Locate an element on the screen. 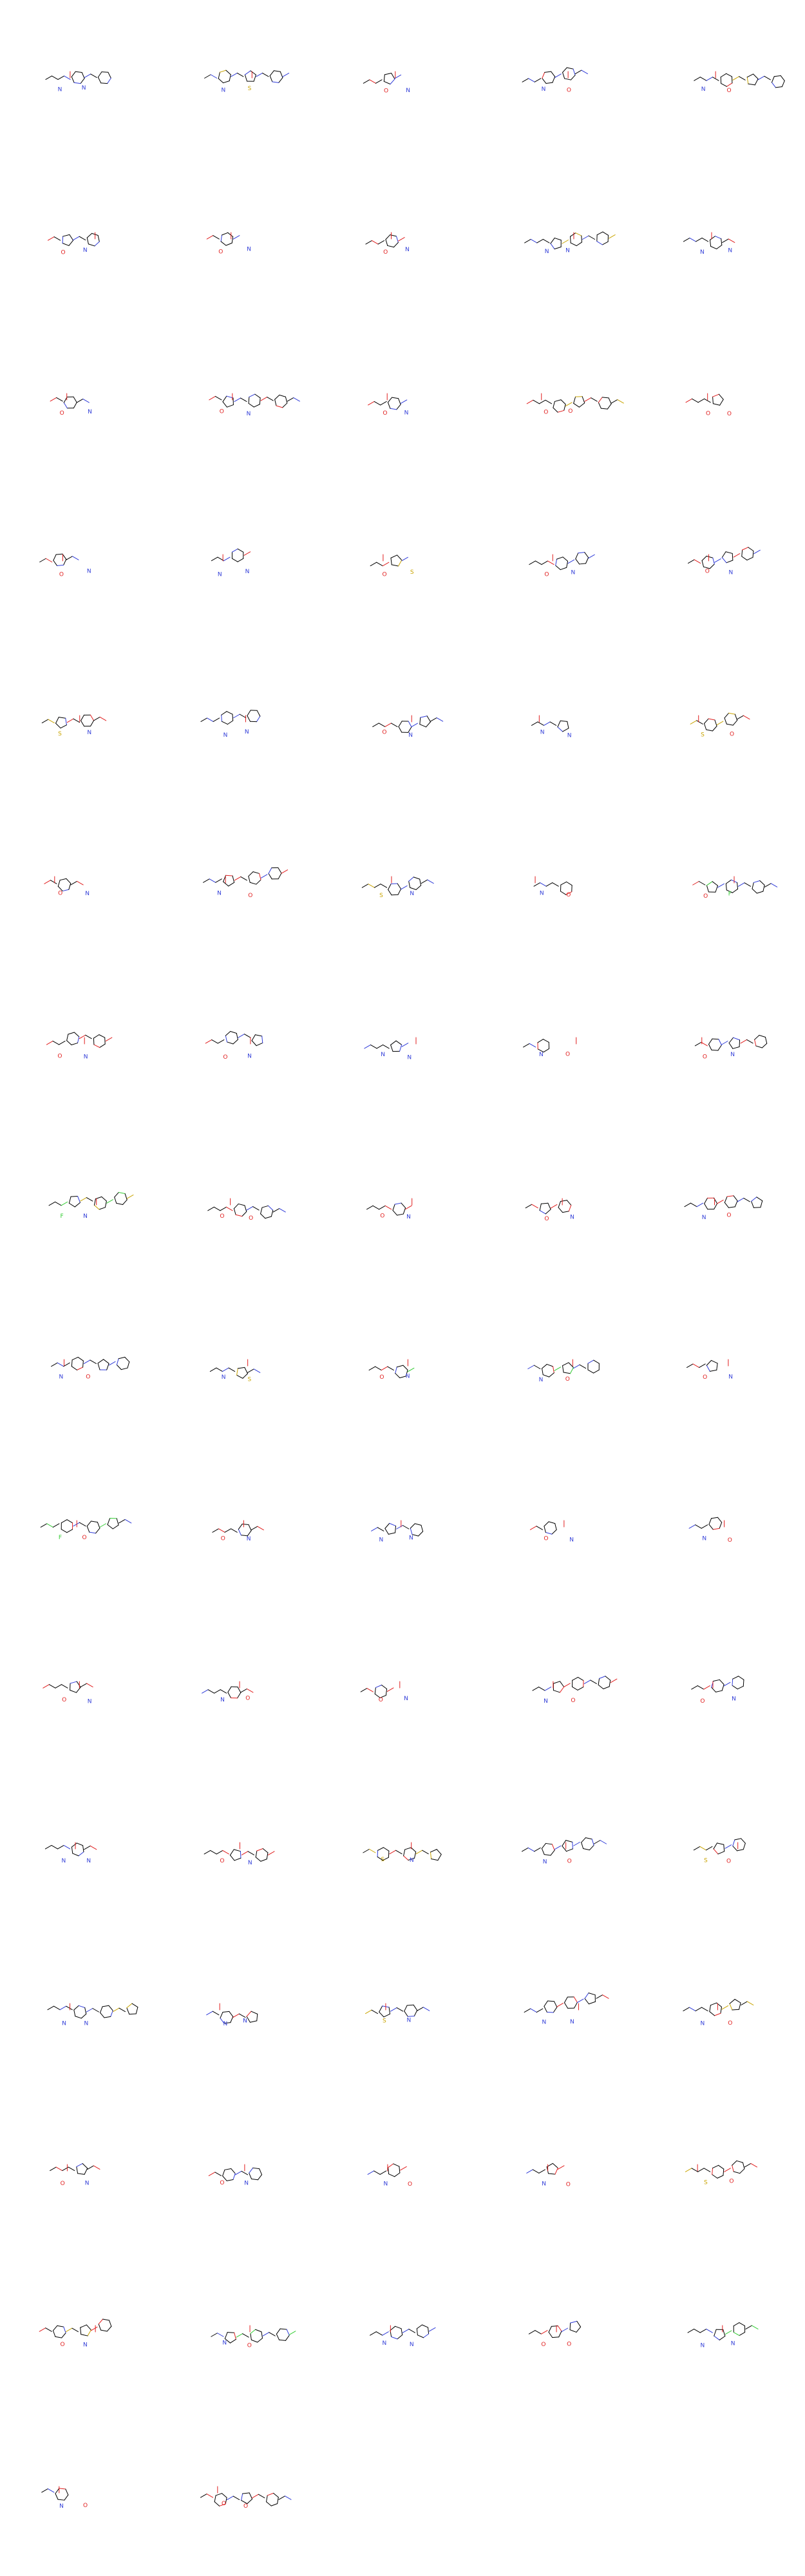  atom-label: S is located at coordinates (250, 89).